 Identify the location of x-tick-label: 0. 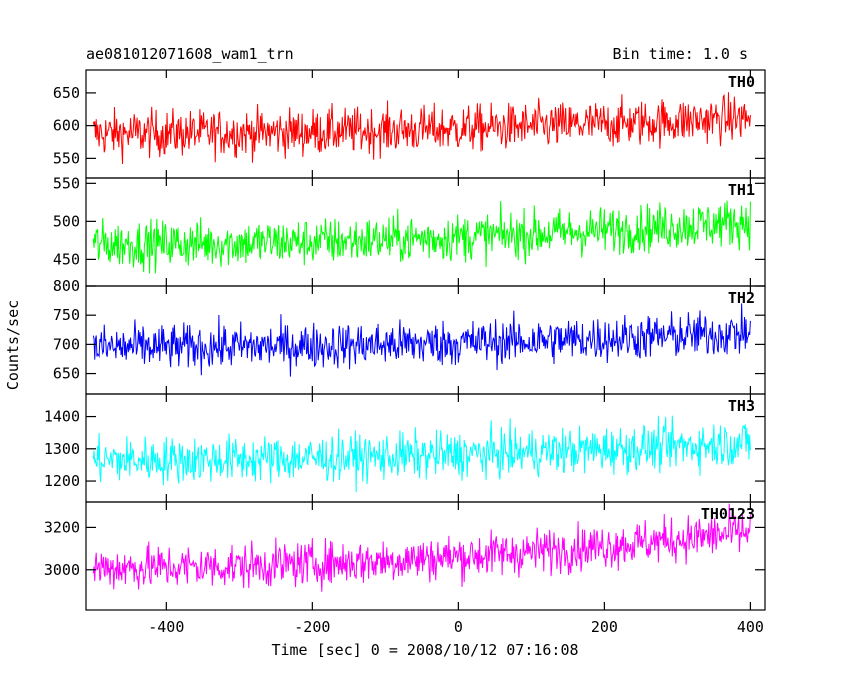
(458, 627).